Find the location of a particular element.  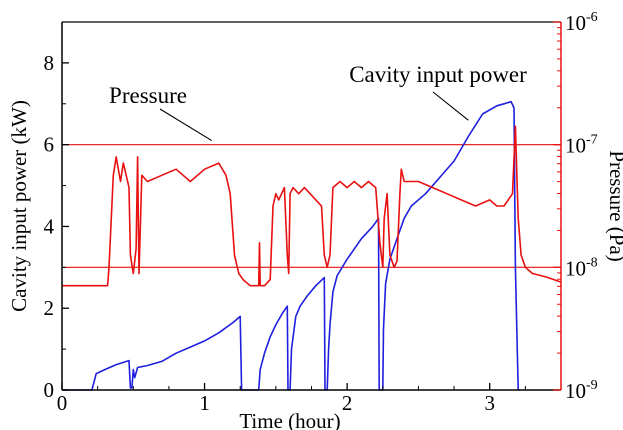

y2-tick-label: 10⁻⁸ is located at coordinates (581, 267).